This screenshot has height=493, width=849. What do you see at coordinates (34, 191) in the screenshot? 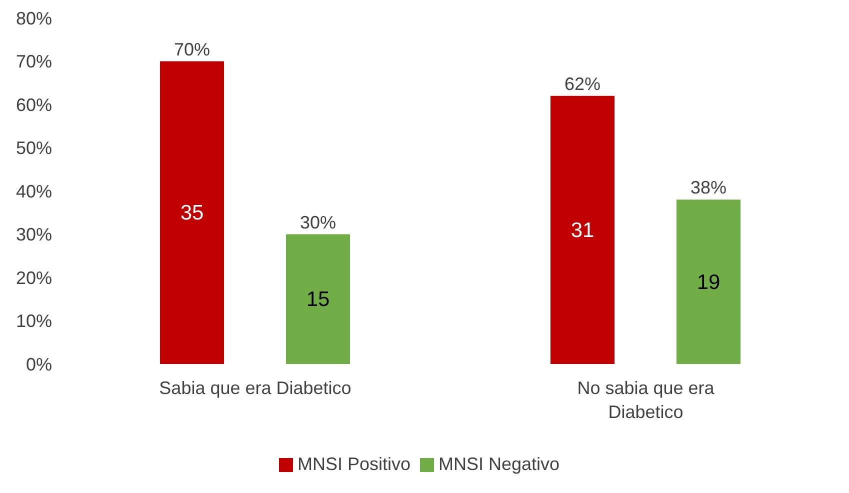
I see `y-tick-label: 40%` at bounding box center [34, 191].